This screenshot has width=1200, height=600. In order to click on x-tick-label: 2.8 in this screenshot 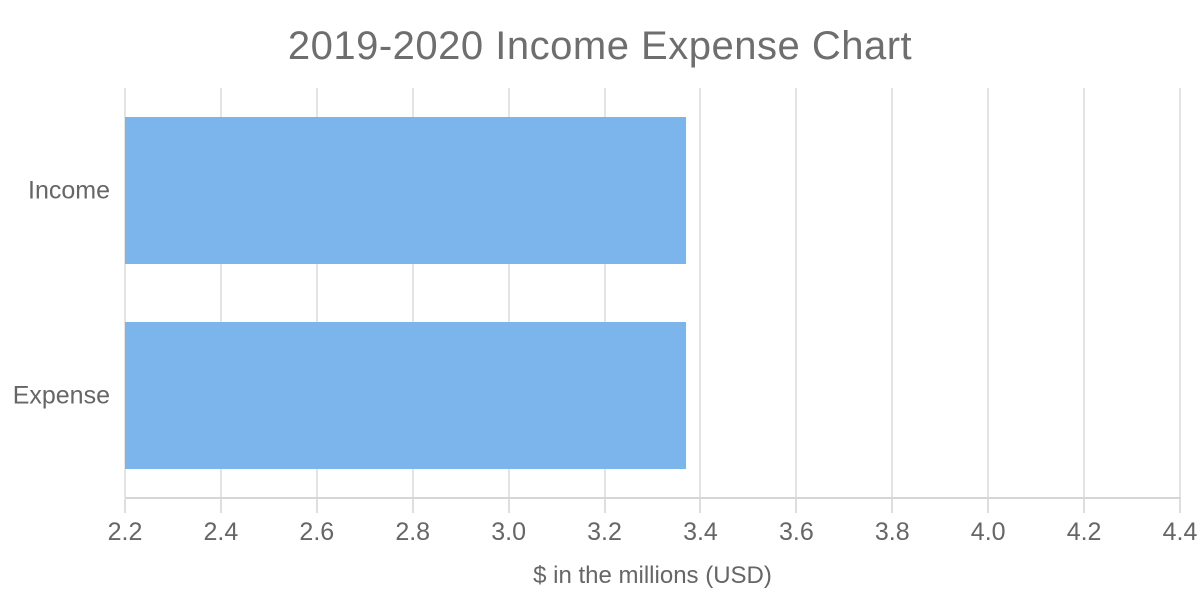, I will do `click(413, 532)`.